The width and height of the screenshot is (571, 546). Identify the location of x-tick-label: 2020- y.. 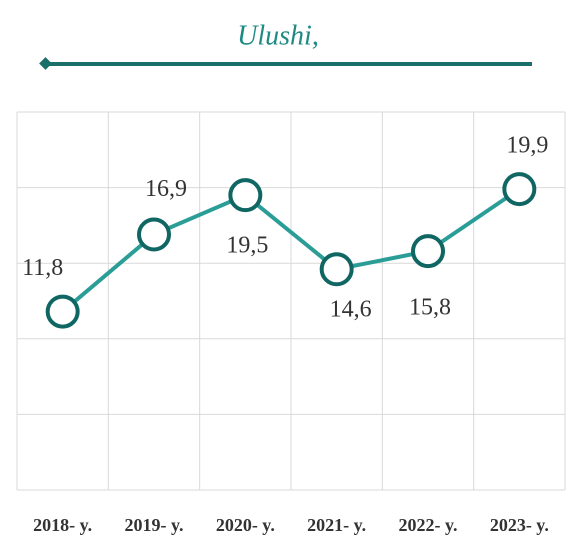
(245, 525).